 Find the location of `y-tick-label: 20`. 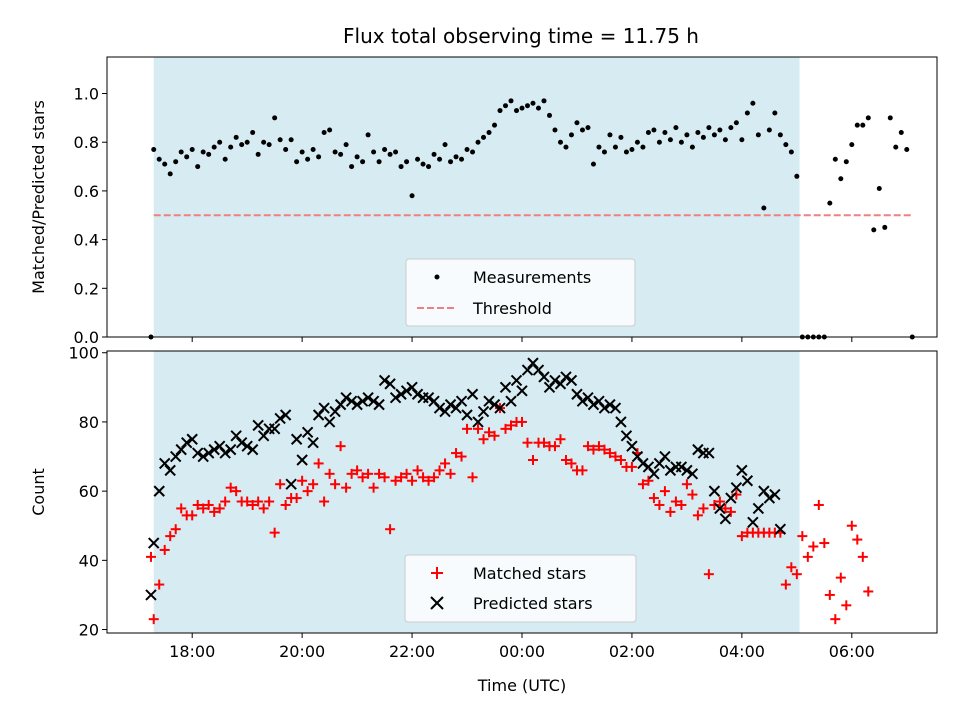

y-tick-label: 20 is located at coordinates (89, 630).